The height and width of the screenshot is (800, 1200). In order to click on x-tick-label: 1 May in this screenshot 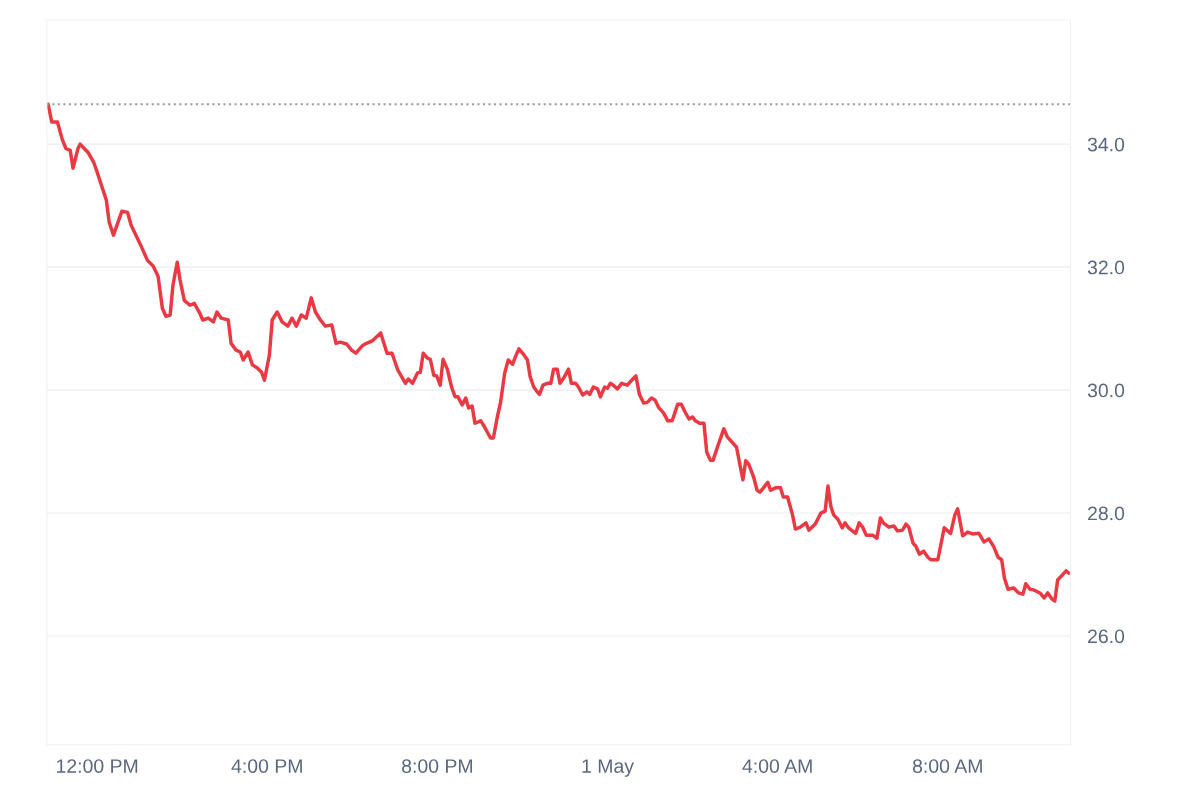, I will do `click(608, 768)`.